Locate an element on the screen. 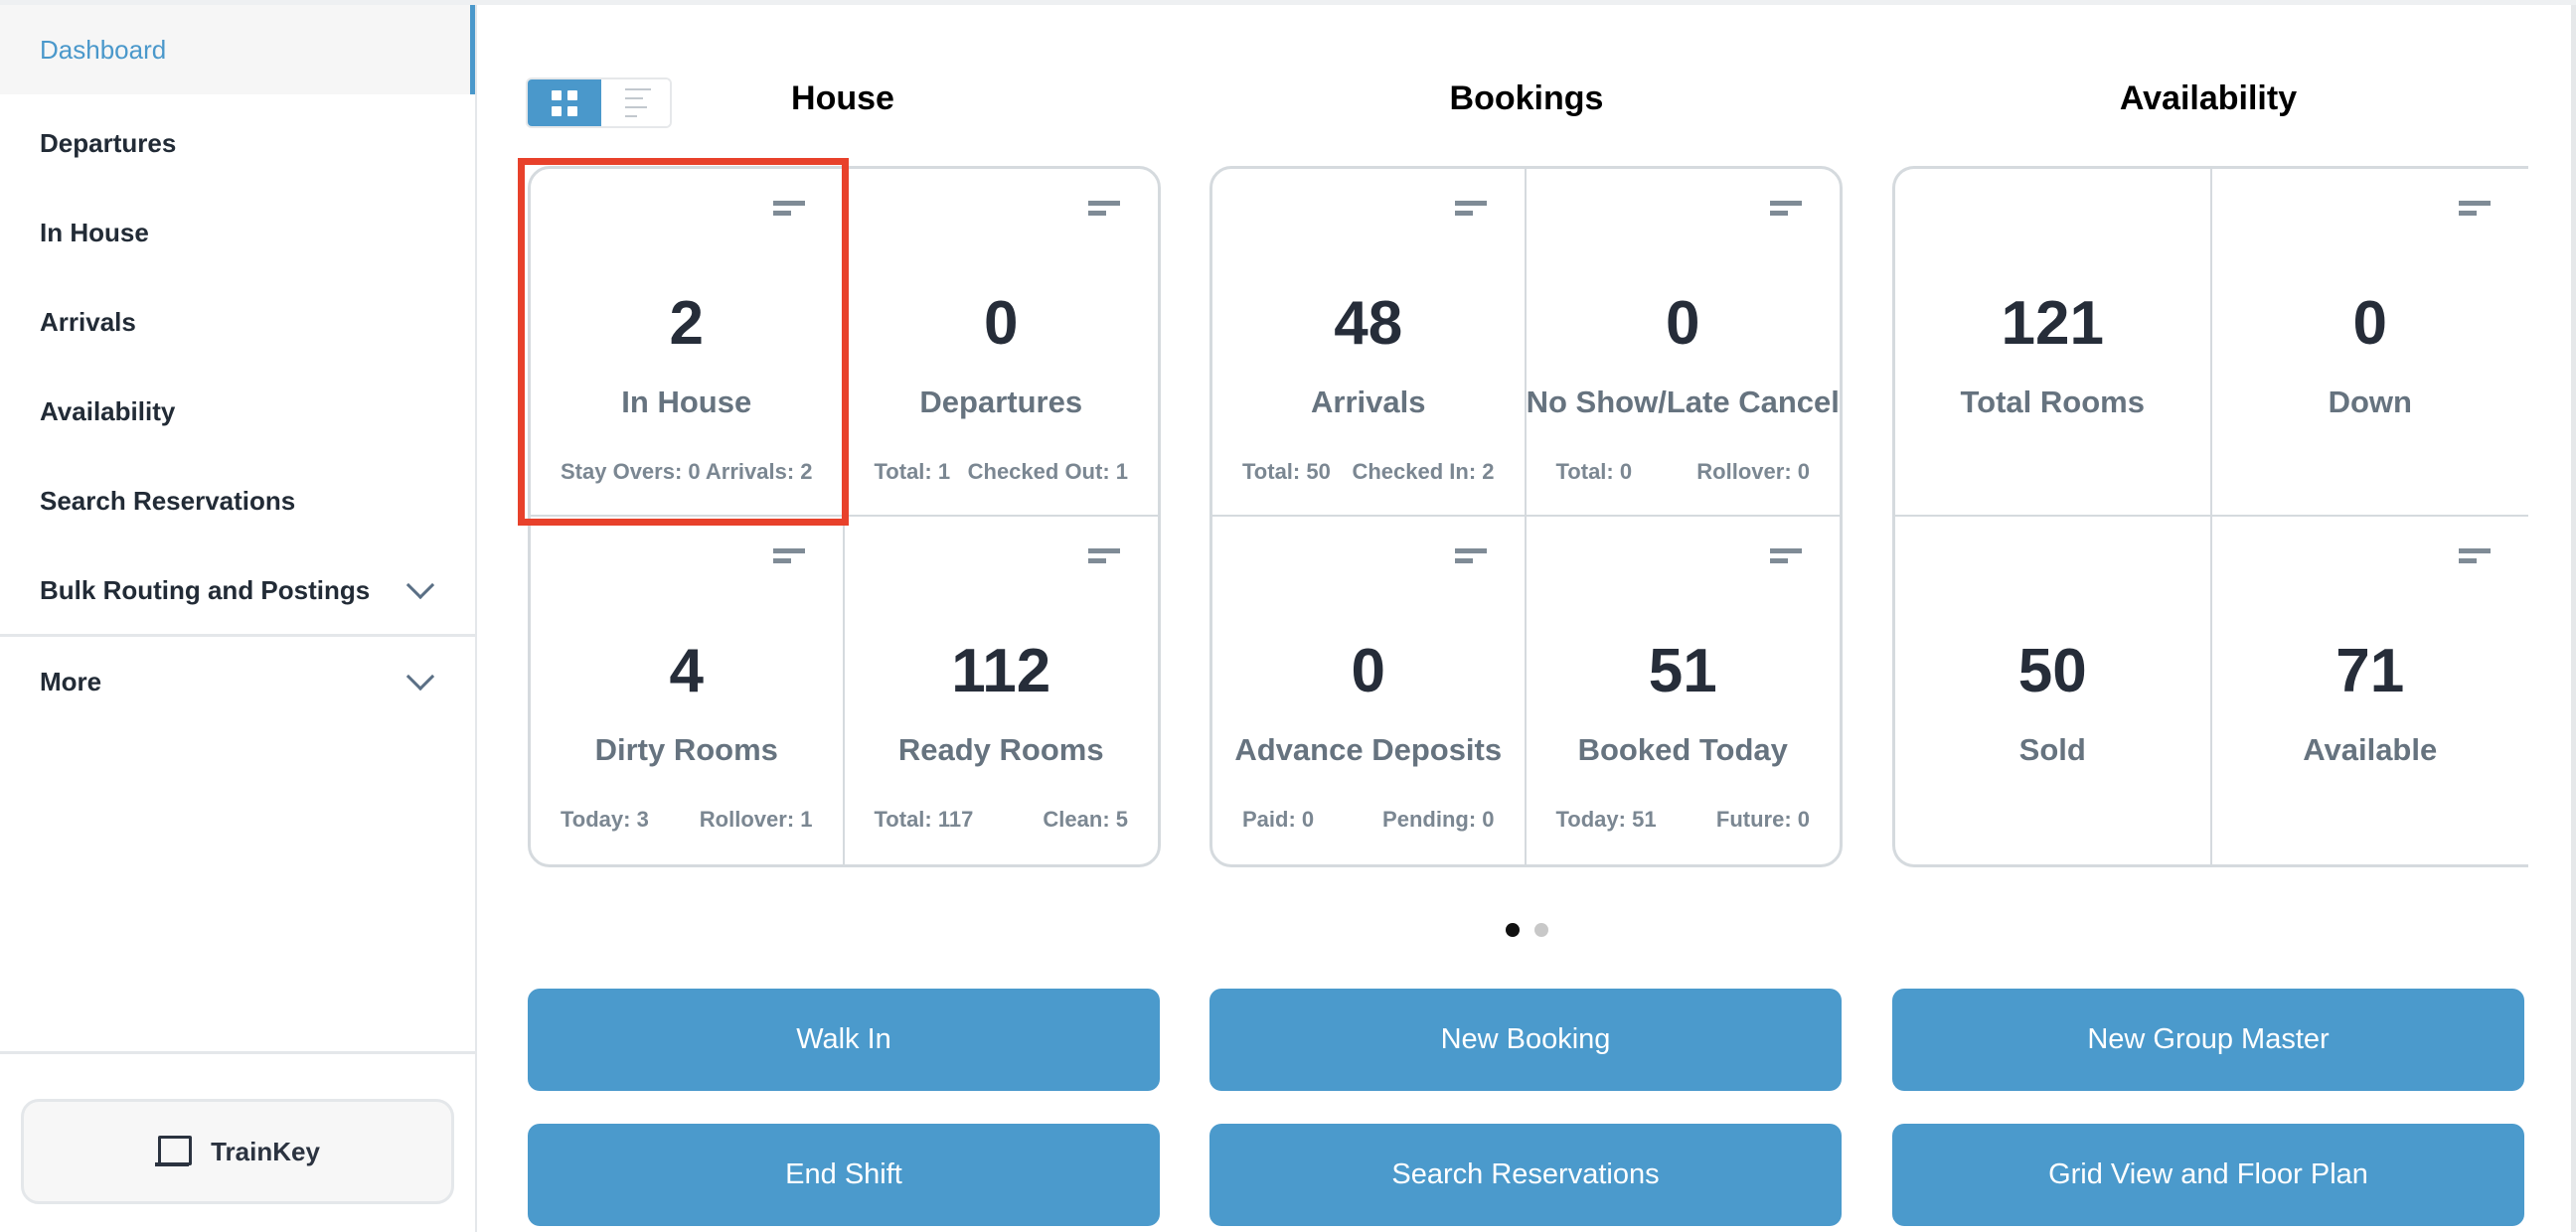  section-title-availability: Availability is located at coordinates (2208, 98).